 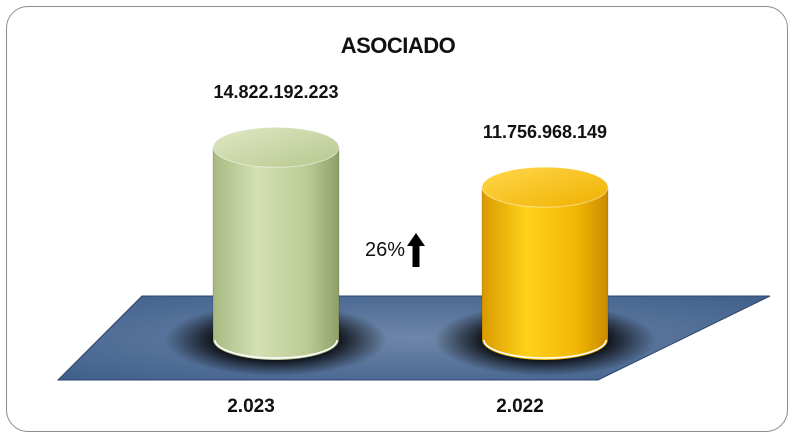 I want to click on bar-2.023, so click(x=276, y=253).